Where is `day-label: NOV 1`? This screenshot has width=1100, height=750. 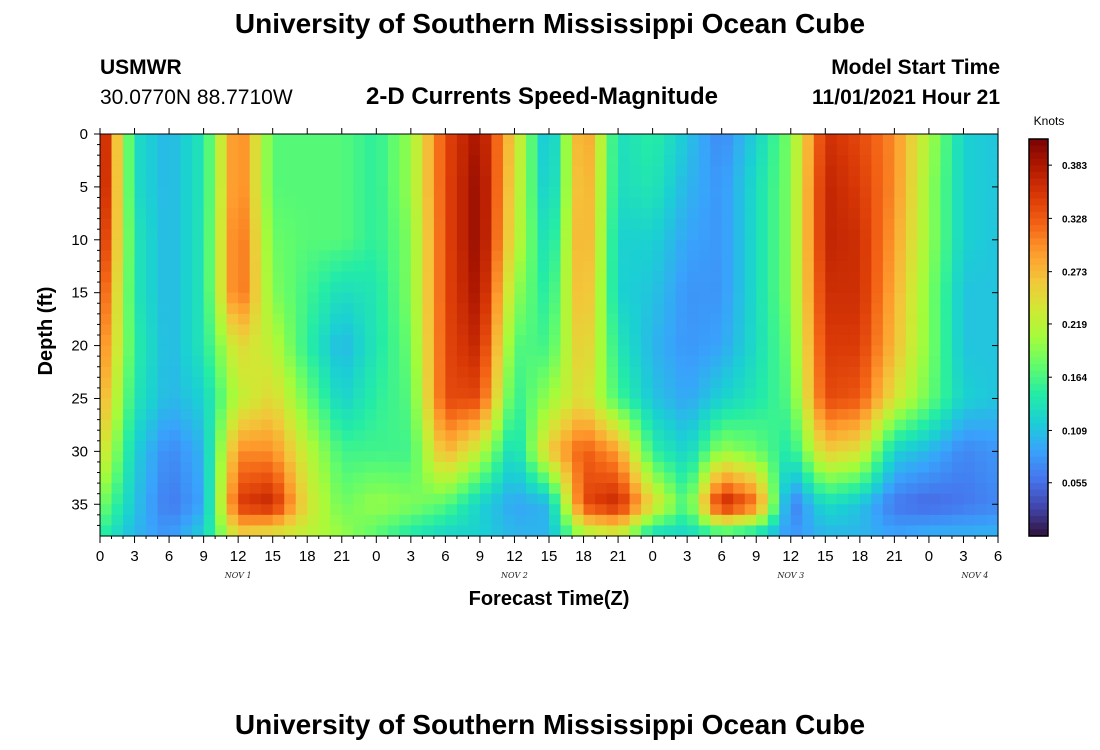 day-label: NOV 1 is located at coordinates (238, 575).